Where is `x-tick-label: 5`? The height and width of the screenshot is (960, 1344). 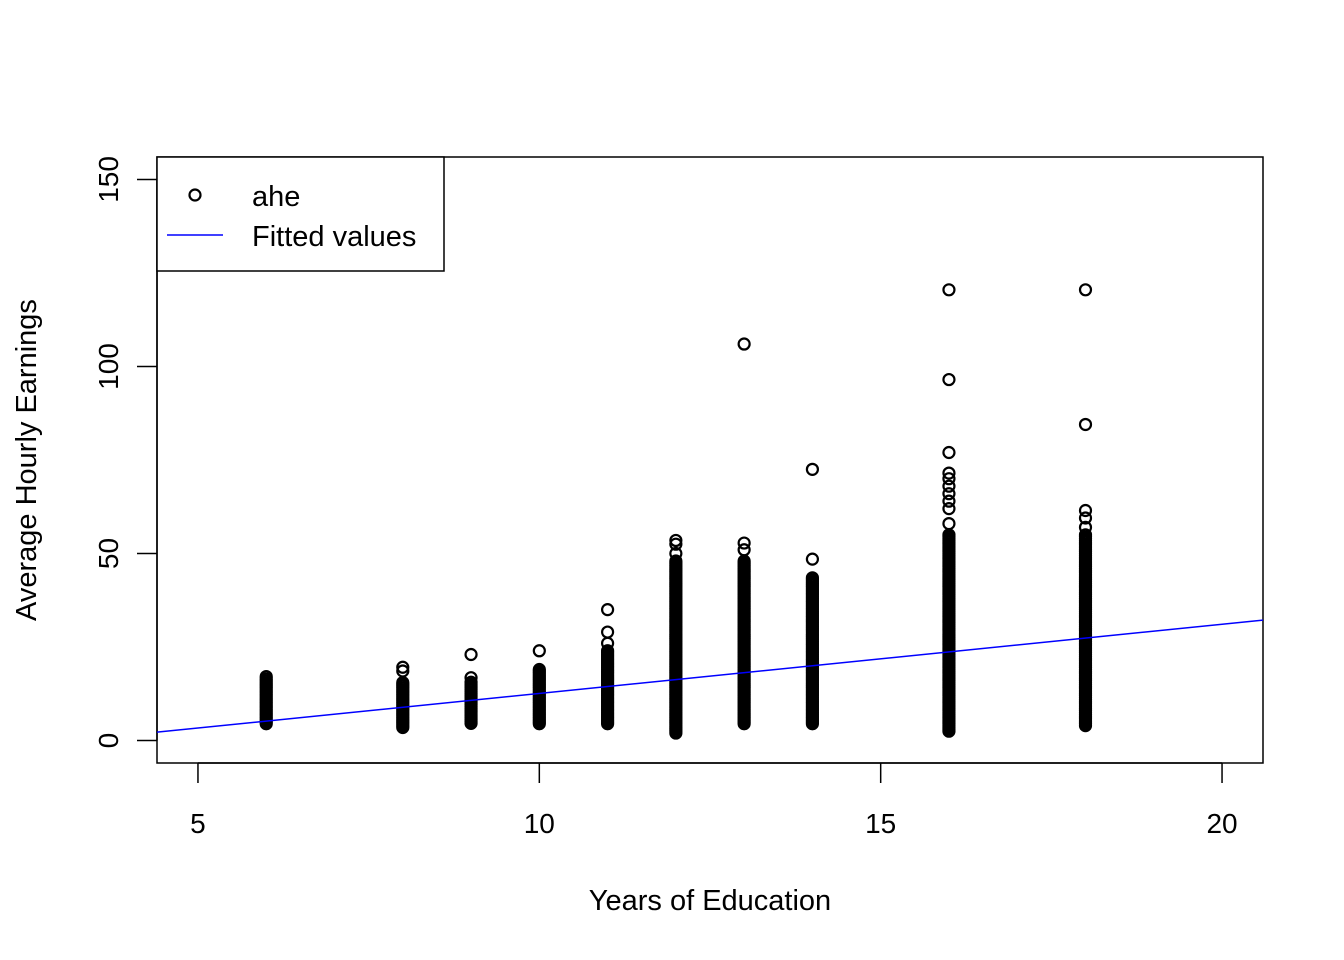 x-tick-label: 5 is located at coordinates (198, 823).